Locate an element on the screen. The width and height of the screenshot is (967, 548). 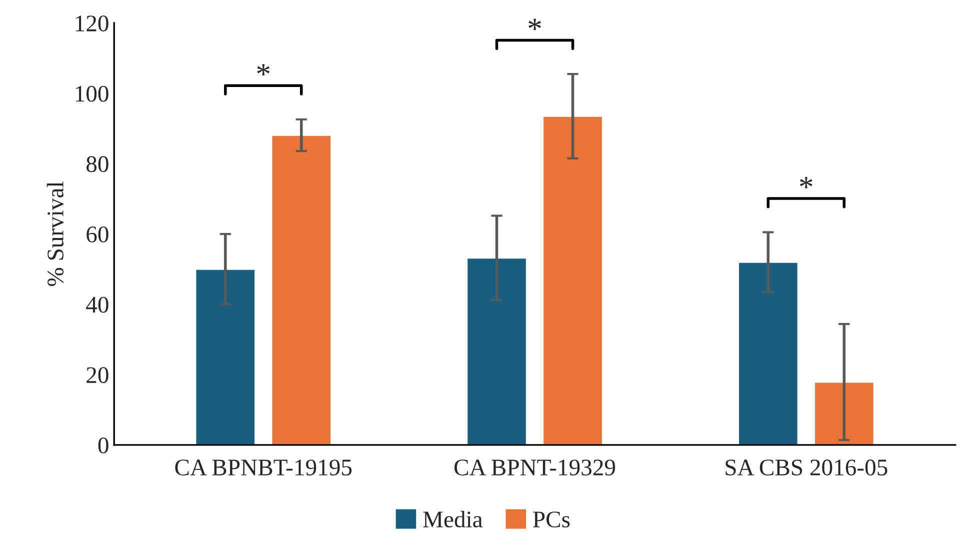
y-tick-label: 120 is located at coordinates (92, 24).